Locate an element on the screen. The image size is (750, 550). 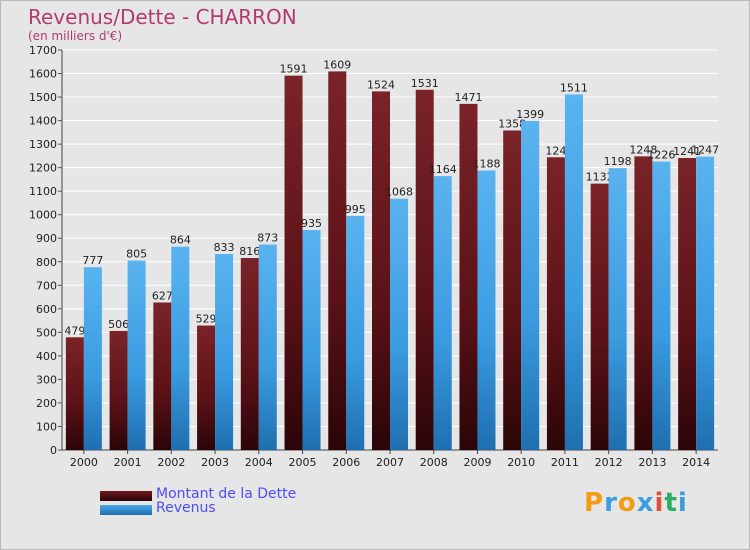
legend-swatch-dette is located at coordinates (126, 496).